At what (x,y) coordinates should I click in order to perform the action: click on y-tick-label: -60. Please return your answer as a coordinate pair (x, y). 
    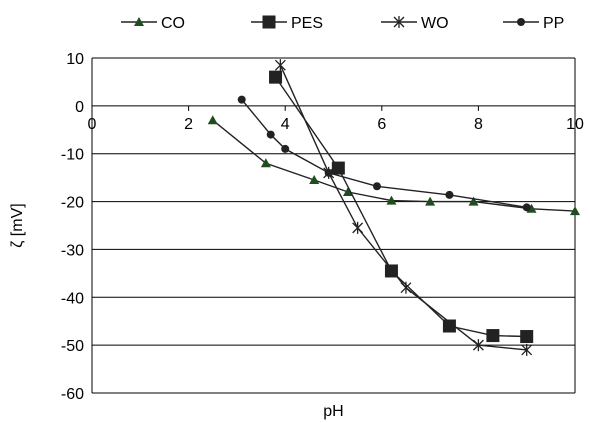
    Looking at the image, I should click on (72, 394).